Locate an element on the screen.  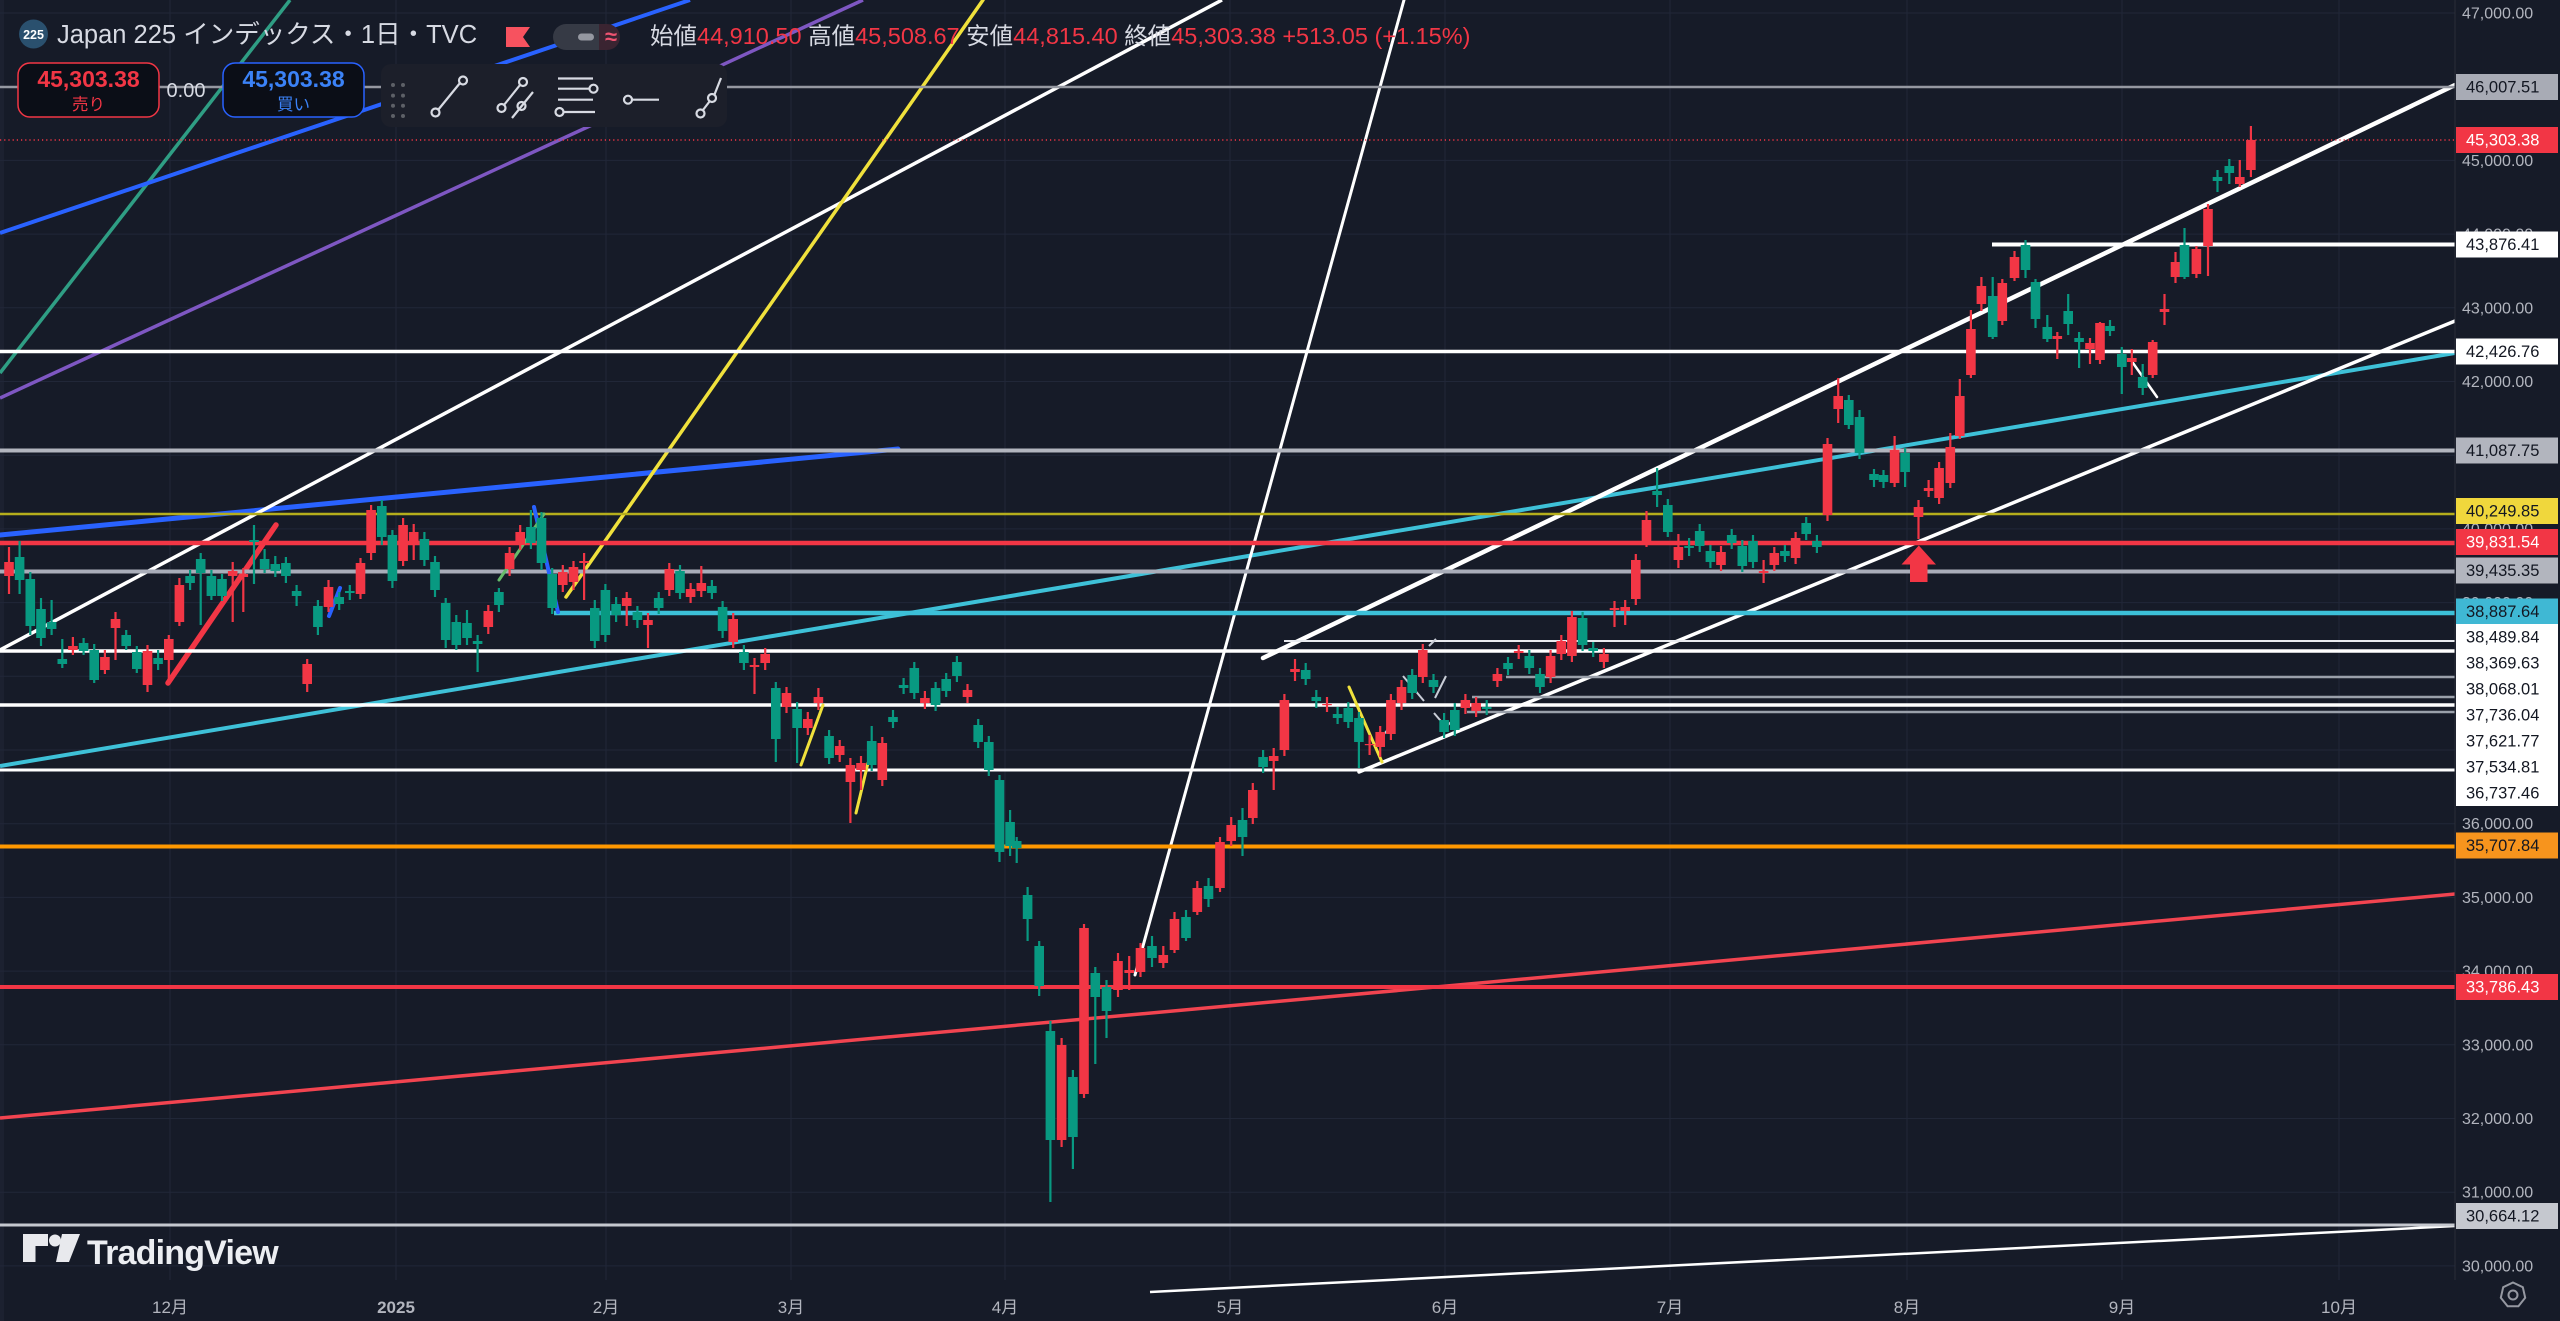
svg-text: 33,786.43 is located at coordinates (2502, 988).